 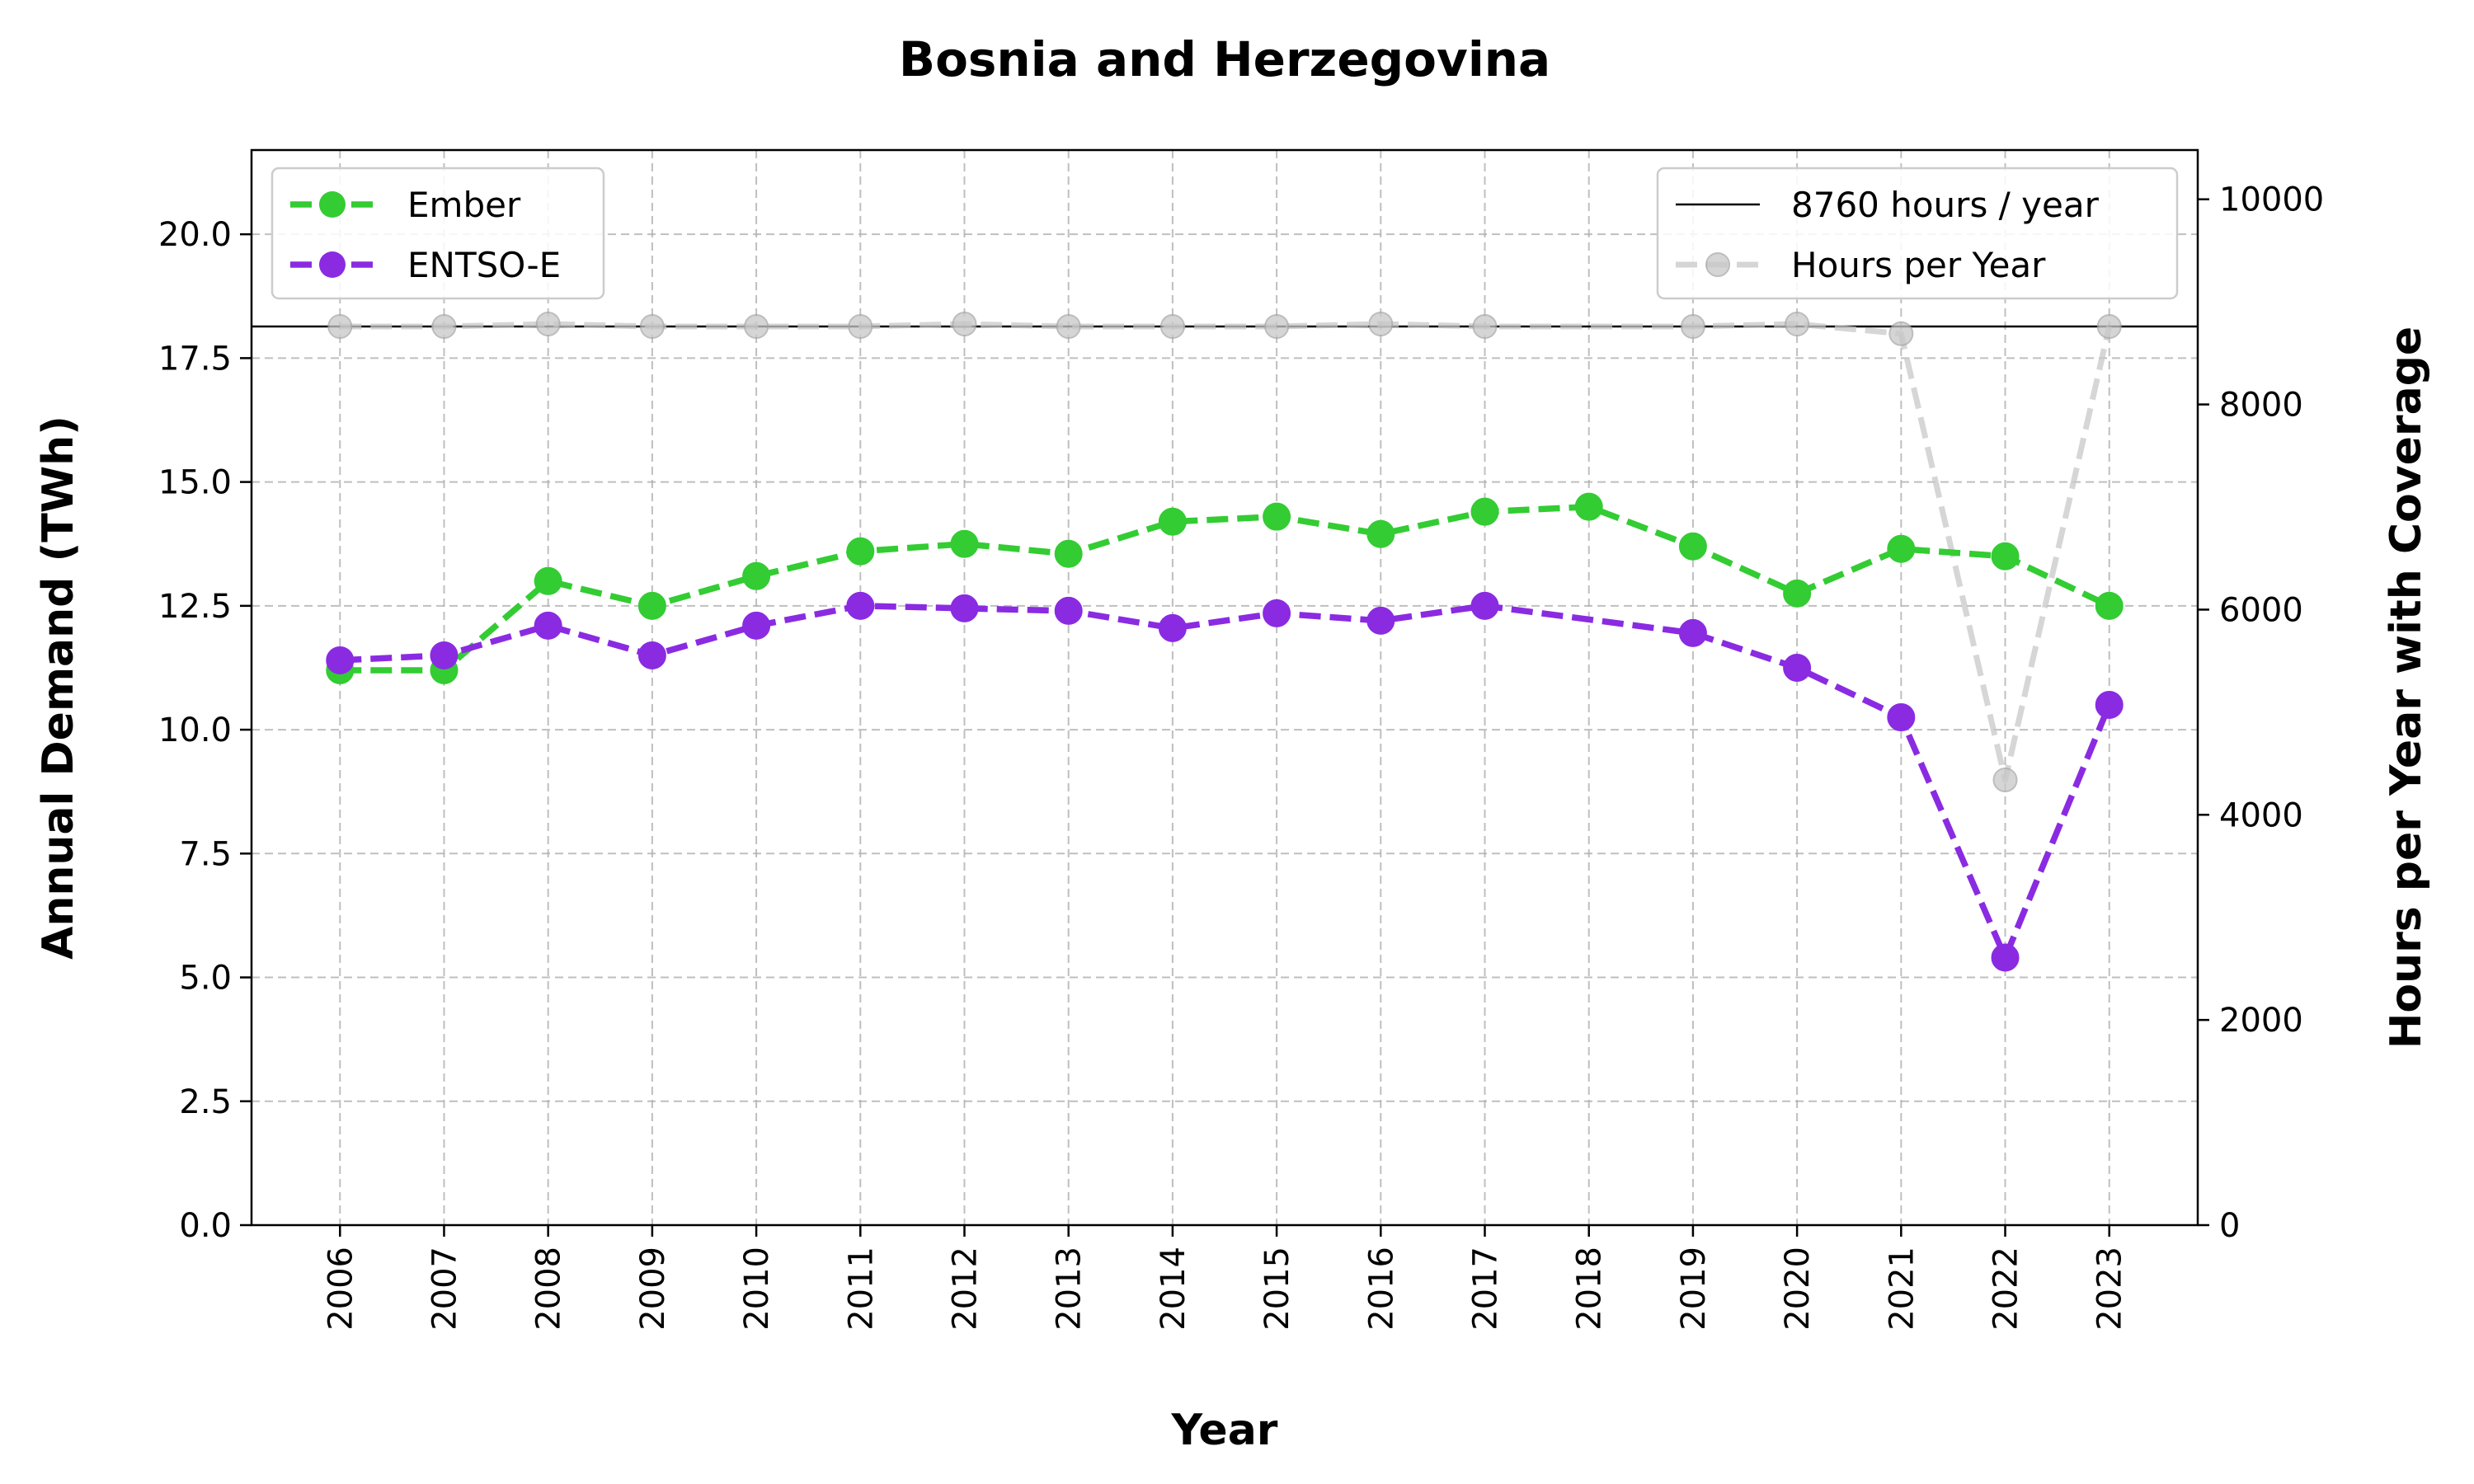 What do you see at coordinates (405, 205) in the screenshot?
I see `legend-entry: Ember` at bounding box center [405, 205].